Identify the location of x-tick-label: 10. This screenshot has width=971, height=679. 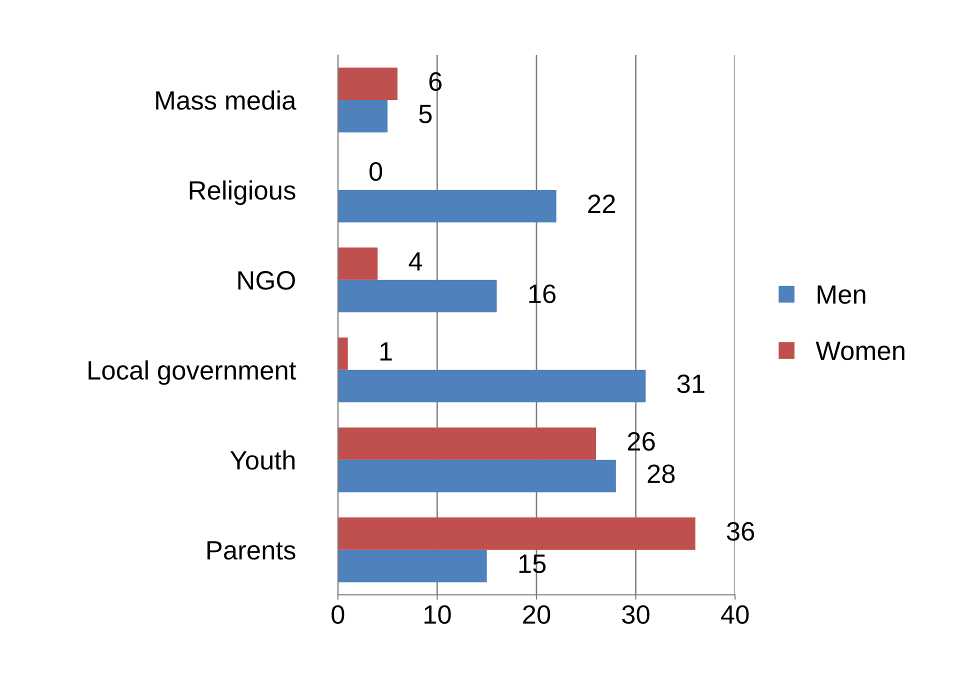
(437, 614).